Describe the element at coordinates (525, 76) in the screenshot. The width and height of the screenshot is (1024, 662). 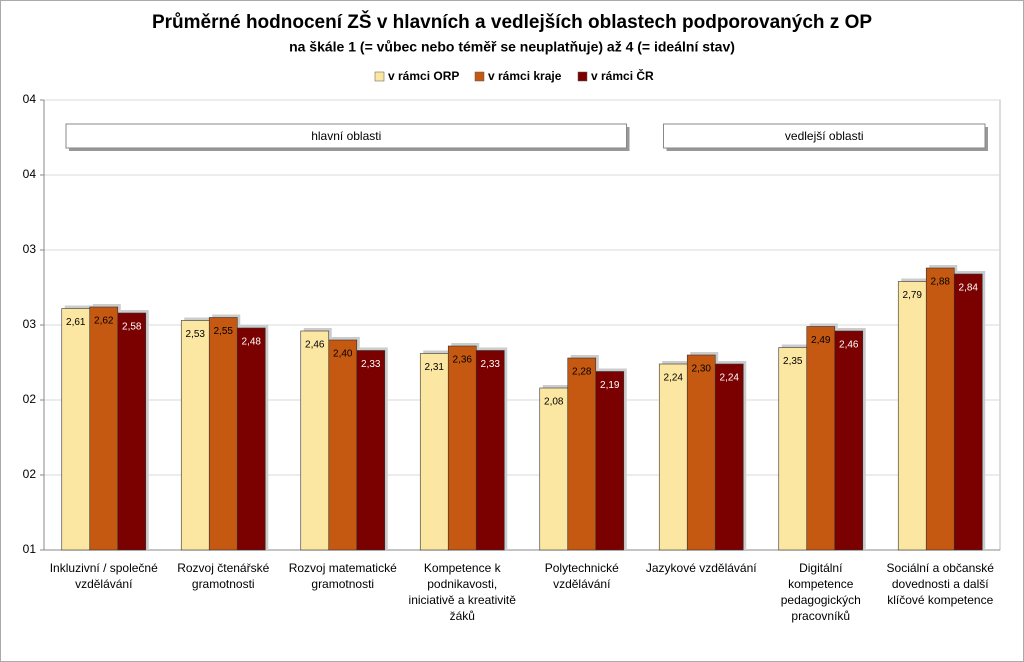
I see `legend-label: v rámci kraje` at that location.